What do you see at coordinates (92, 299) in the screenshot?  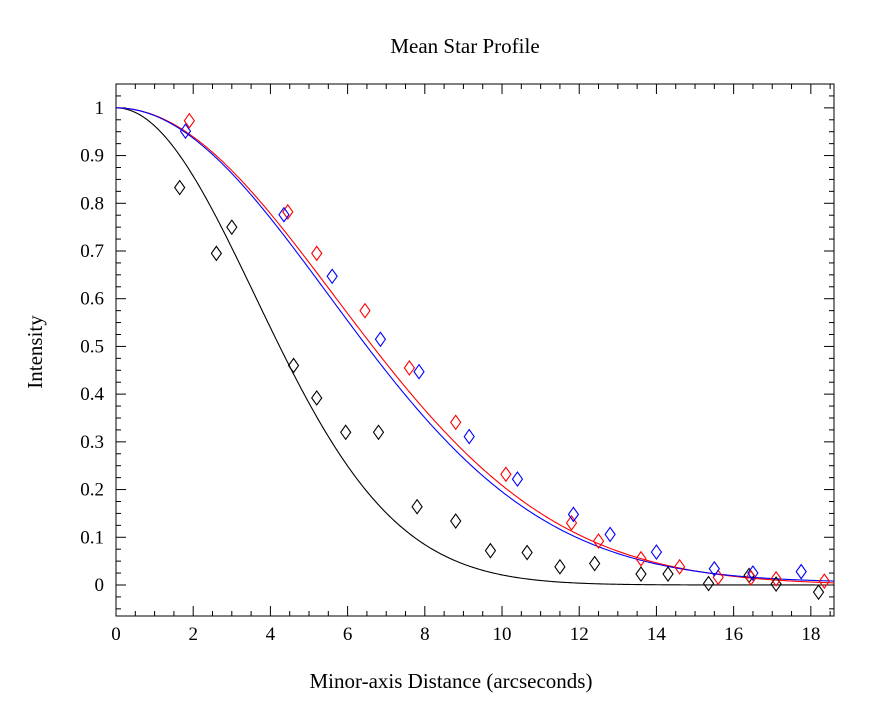 I see `y-tick-label: 0.6` at bounding box center [92, 299].